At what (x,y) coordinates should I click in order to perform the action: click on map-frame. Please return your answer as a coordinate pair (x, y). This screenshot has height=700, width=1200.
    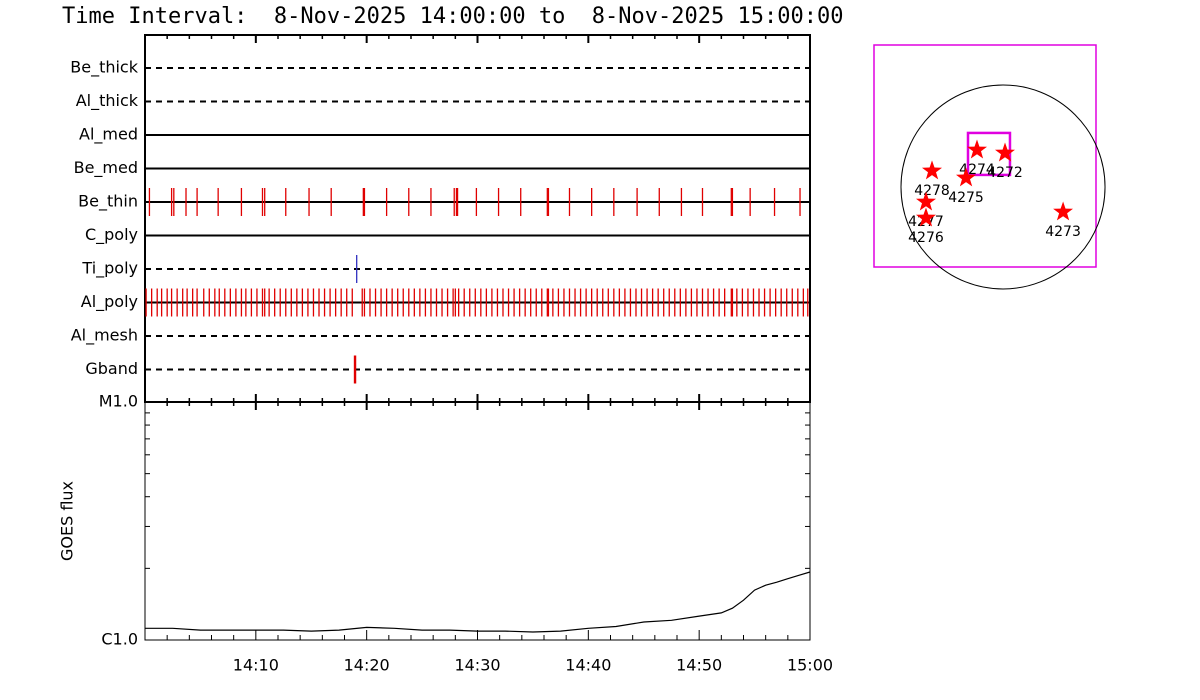
    Looking at the image, I should click on (985, 156).